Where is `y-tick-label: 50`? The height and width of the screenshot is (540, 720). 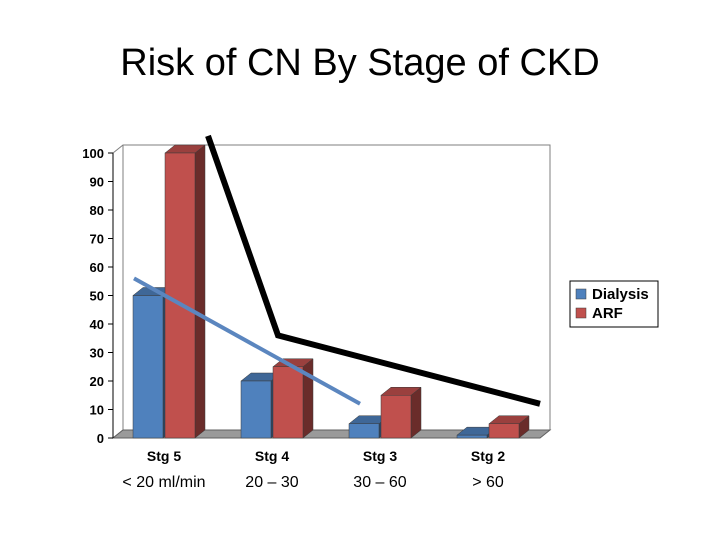 y-tick-label: 50 is located at coordinates (97, 296).